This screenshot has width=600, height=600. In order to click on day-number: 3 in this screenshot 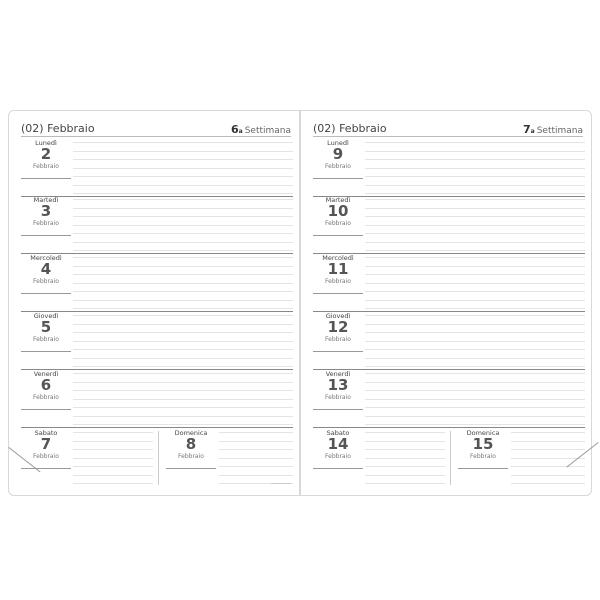, I will do `click(46, 211)`.